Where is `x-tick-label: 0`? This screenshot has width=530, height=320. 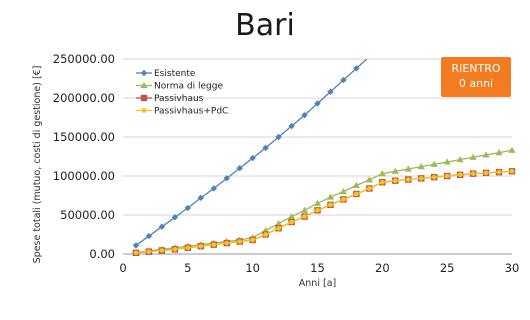
x-tick-label: 0 is located at coordinates (122, 268).